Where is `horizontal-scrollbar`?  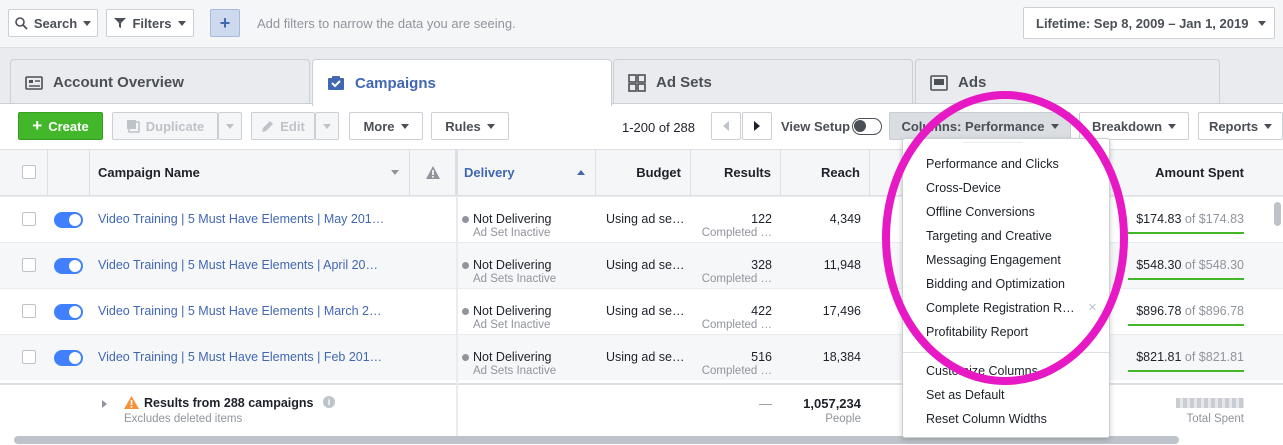
horizontal-scrollbar is located at coordinates (596, 440).